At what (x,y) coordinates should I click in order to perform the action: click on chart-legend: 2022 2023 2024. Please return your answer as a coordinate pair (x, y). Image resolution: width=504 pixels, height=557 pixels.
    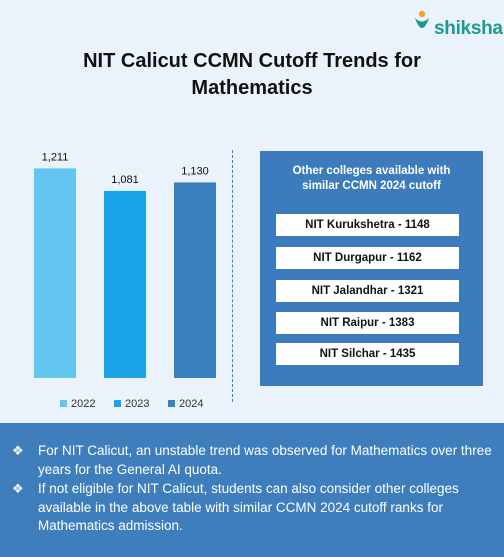
    Looking at the image, I should click on (131, 404).